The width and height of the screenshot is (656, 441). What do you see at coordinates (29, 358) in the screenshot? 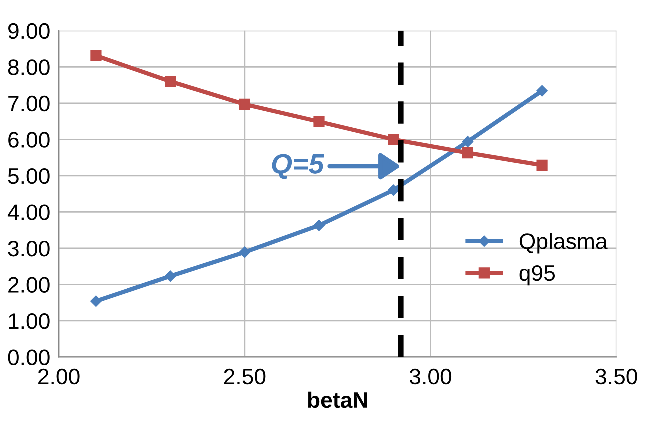
I see `y-tick-label: 0.00` at bounding box center [29, 358].